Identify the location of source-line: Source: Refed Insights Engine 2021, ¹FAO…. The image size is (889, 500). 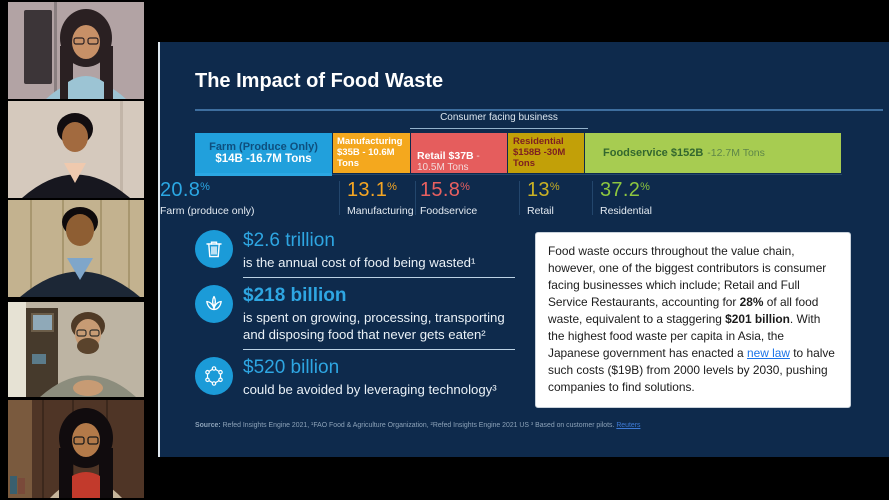
(505, 425).